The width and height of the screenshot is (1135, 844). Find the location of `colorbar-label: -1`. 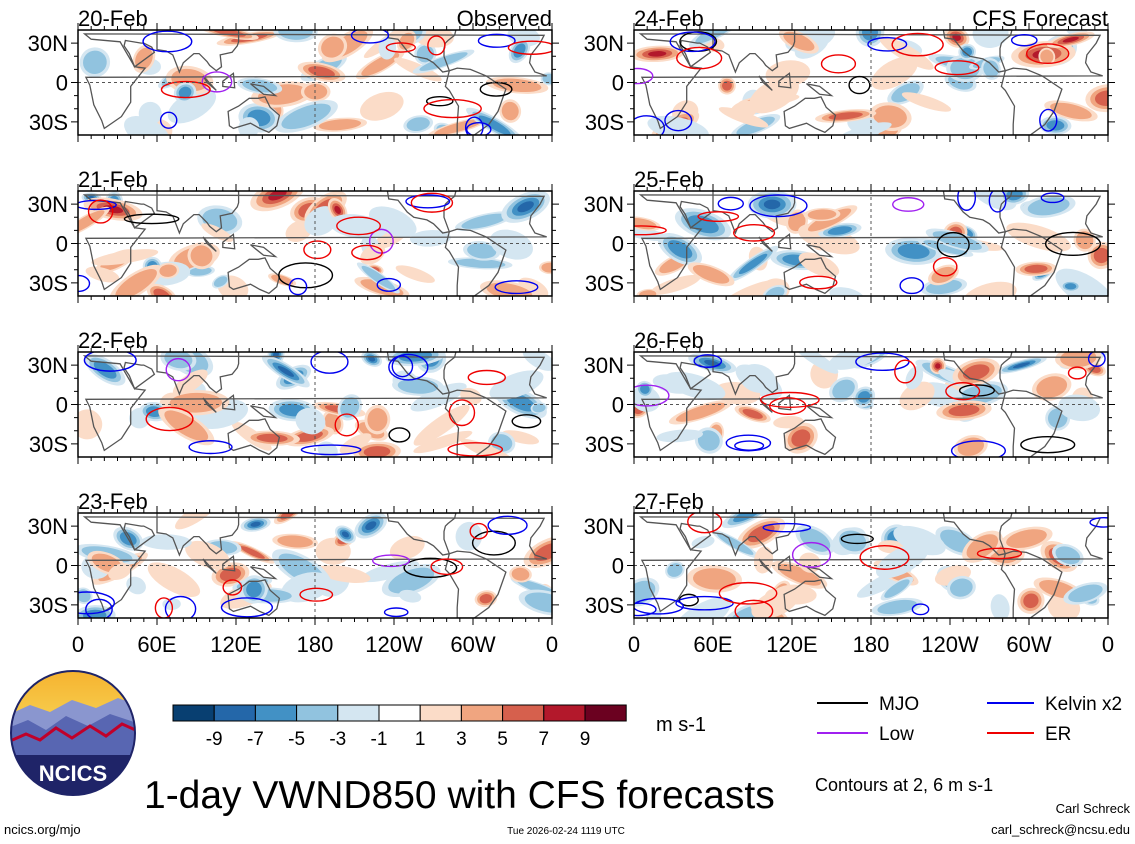

colorbar-label: -1 is located at coordinates (379, 739).